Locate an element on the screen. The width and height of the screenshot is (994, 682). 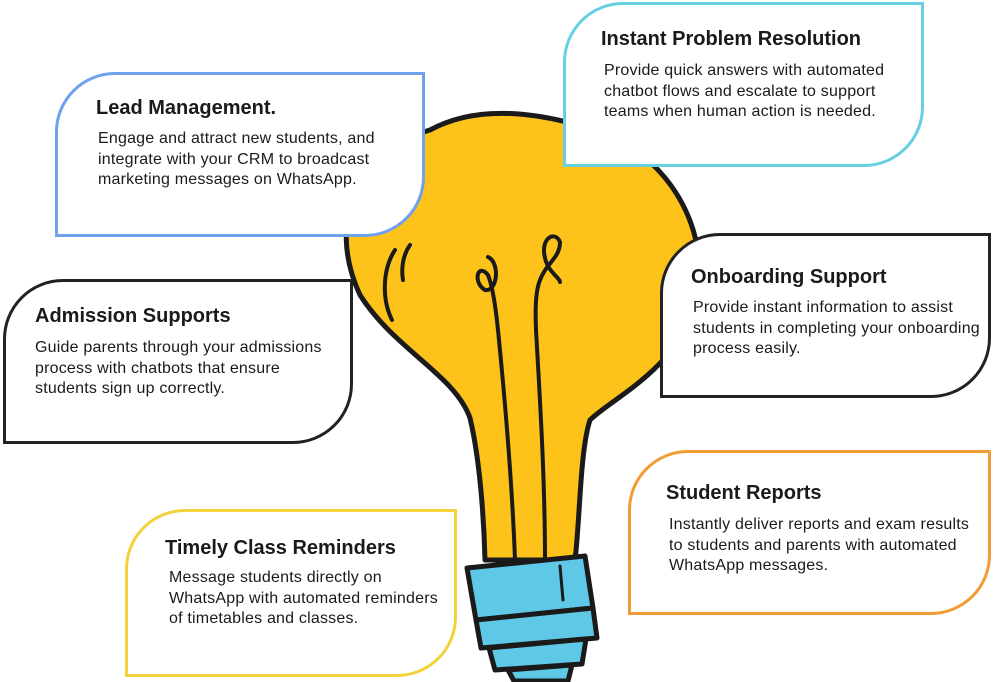
card-title: Instant Problem Resolution is located at coordinates (731, 39).